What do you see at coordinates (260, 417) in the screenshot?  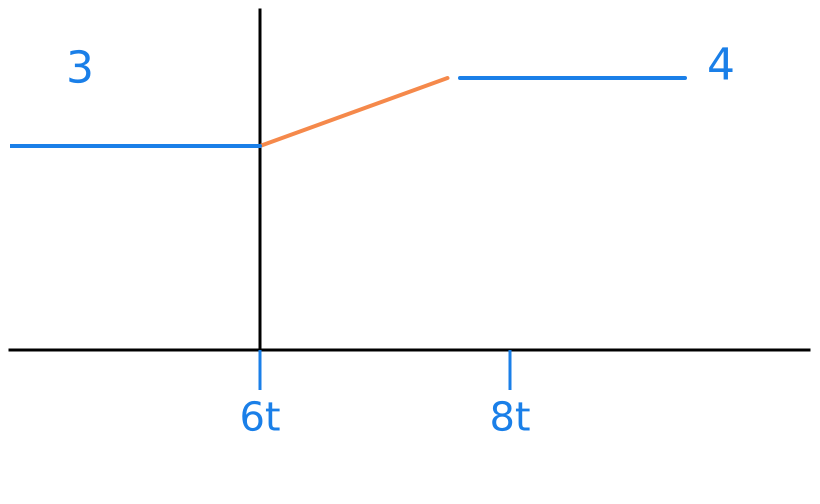 I see `x-tick-label: 6t` at bounding box center [260, 417].